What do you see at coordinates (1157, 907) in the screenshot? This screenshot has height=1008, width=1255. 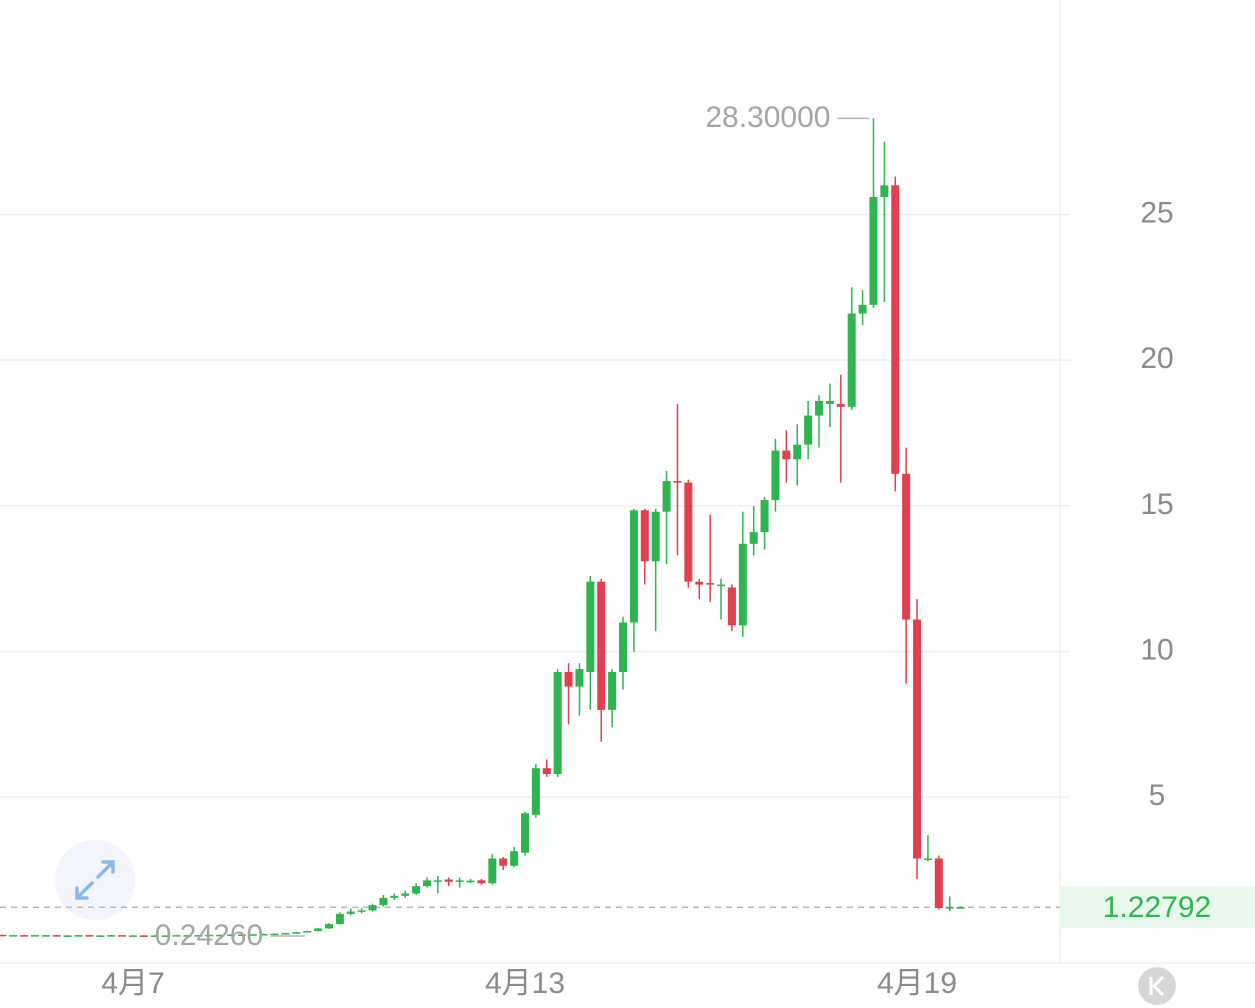 I see `last-price-box` at bounding box center [1157, 907].